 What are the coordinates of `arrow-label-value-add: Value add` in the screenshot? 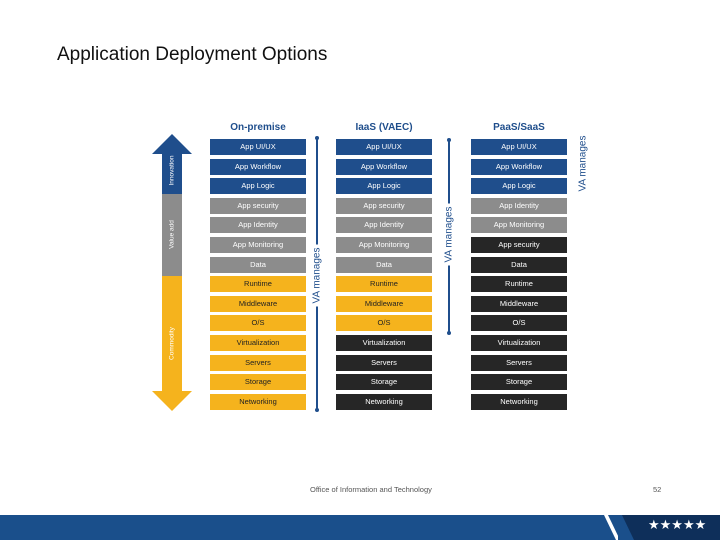 It's located at (172, 234).